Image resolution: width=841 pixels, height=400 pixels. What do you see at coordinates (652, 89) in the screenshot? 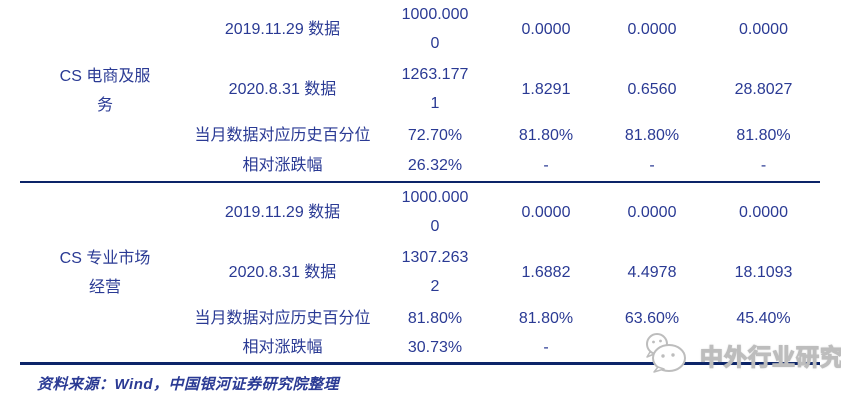
I see `value-cell: 0.6560` at bounding box center [652, 89].